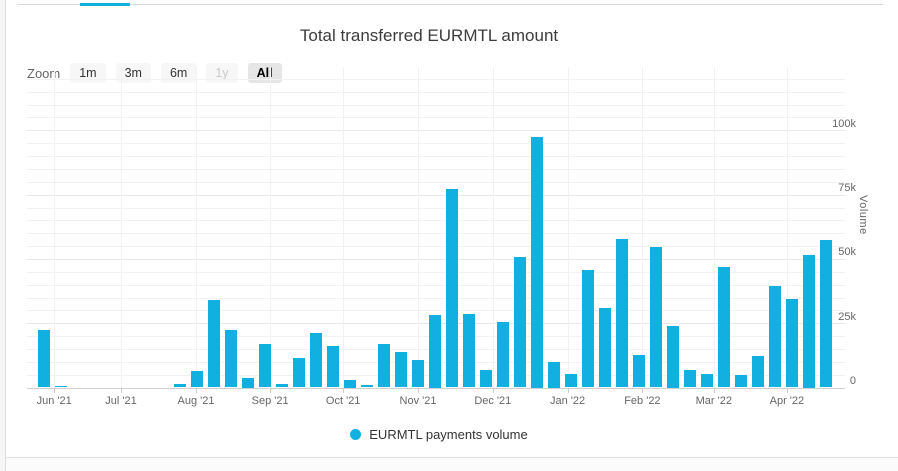  Describe the element at coordinates (133, 73) in the screenshot. I see `zoom-button-3m: 3m` at that location.